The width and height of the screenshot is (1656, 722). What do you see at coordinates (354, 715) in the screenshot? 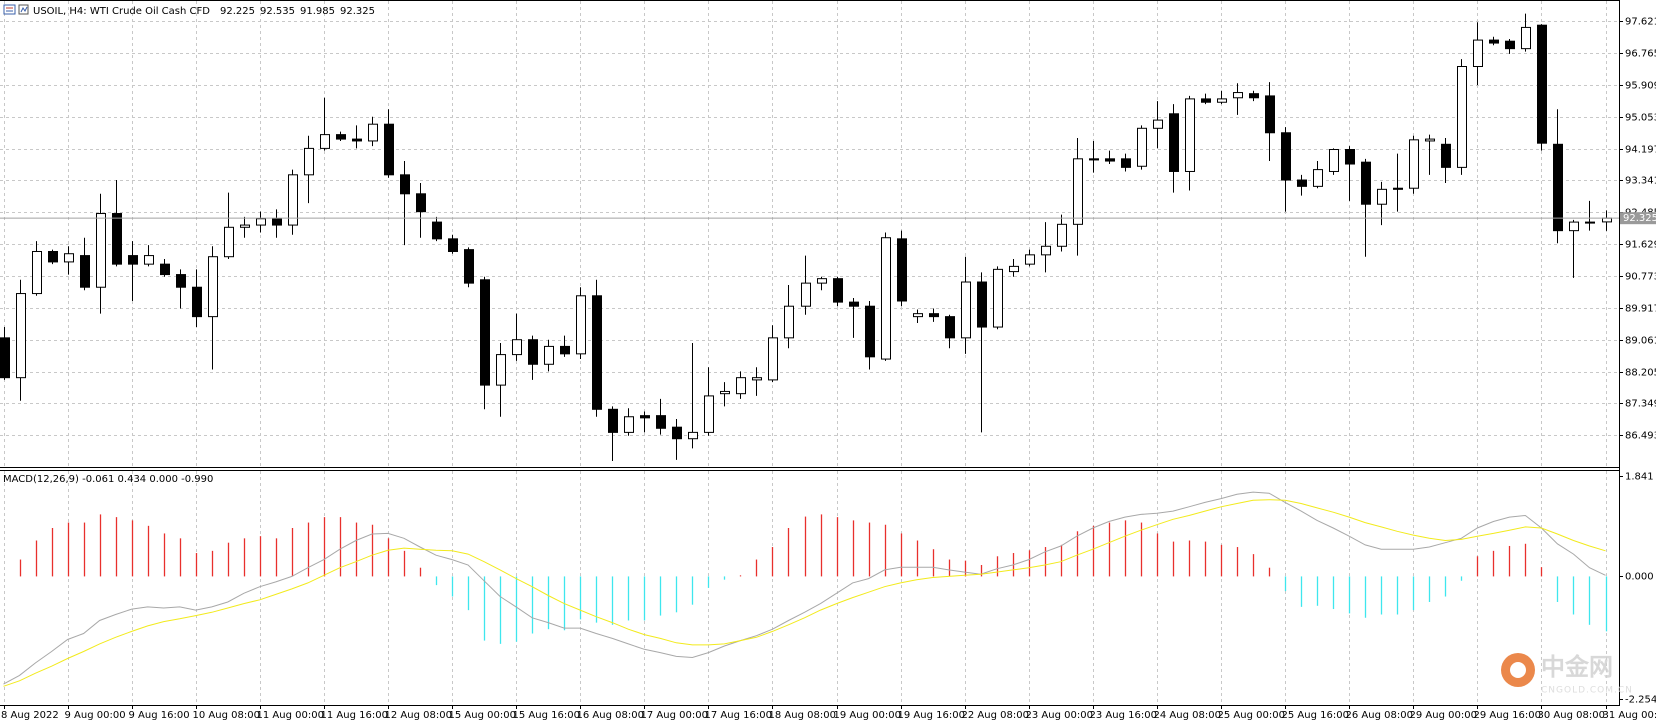
I see `x-tick-label: 11 Aug 16:00` at bounding box center [354, 715].